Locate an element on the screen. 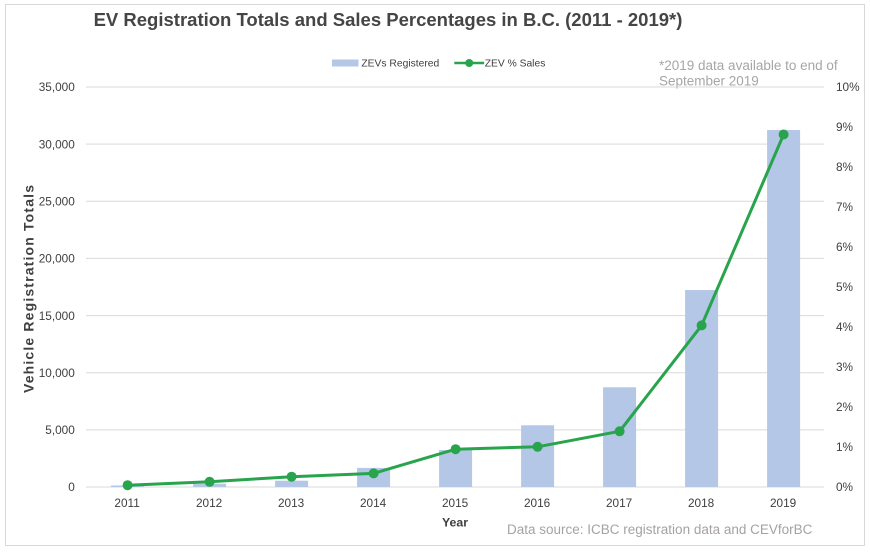 The image size is (870, 552). svg-text: 15,000 is located at coordinates (57, 316).